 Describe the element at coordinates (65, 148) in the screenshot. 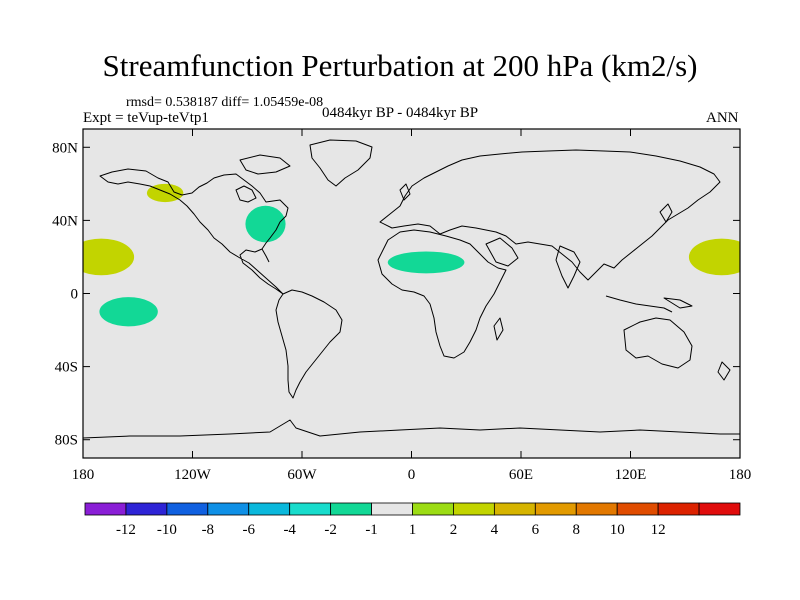

I see `lat-label: 80N` at that location.